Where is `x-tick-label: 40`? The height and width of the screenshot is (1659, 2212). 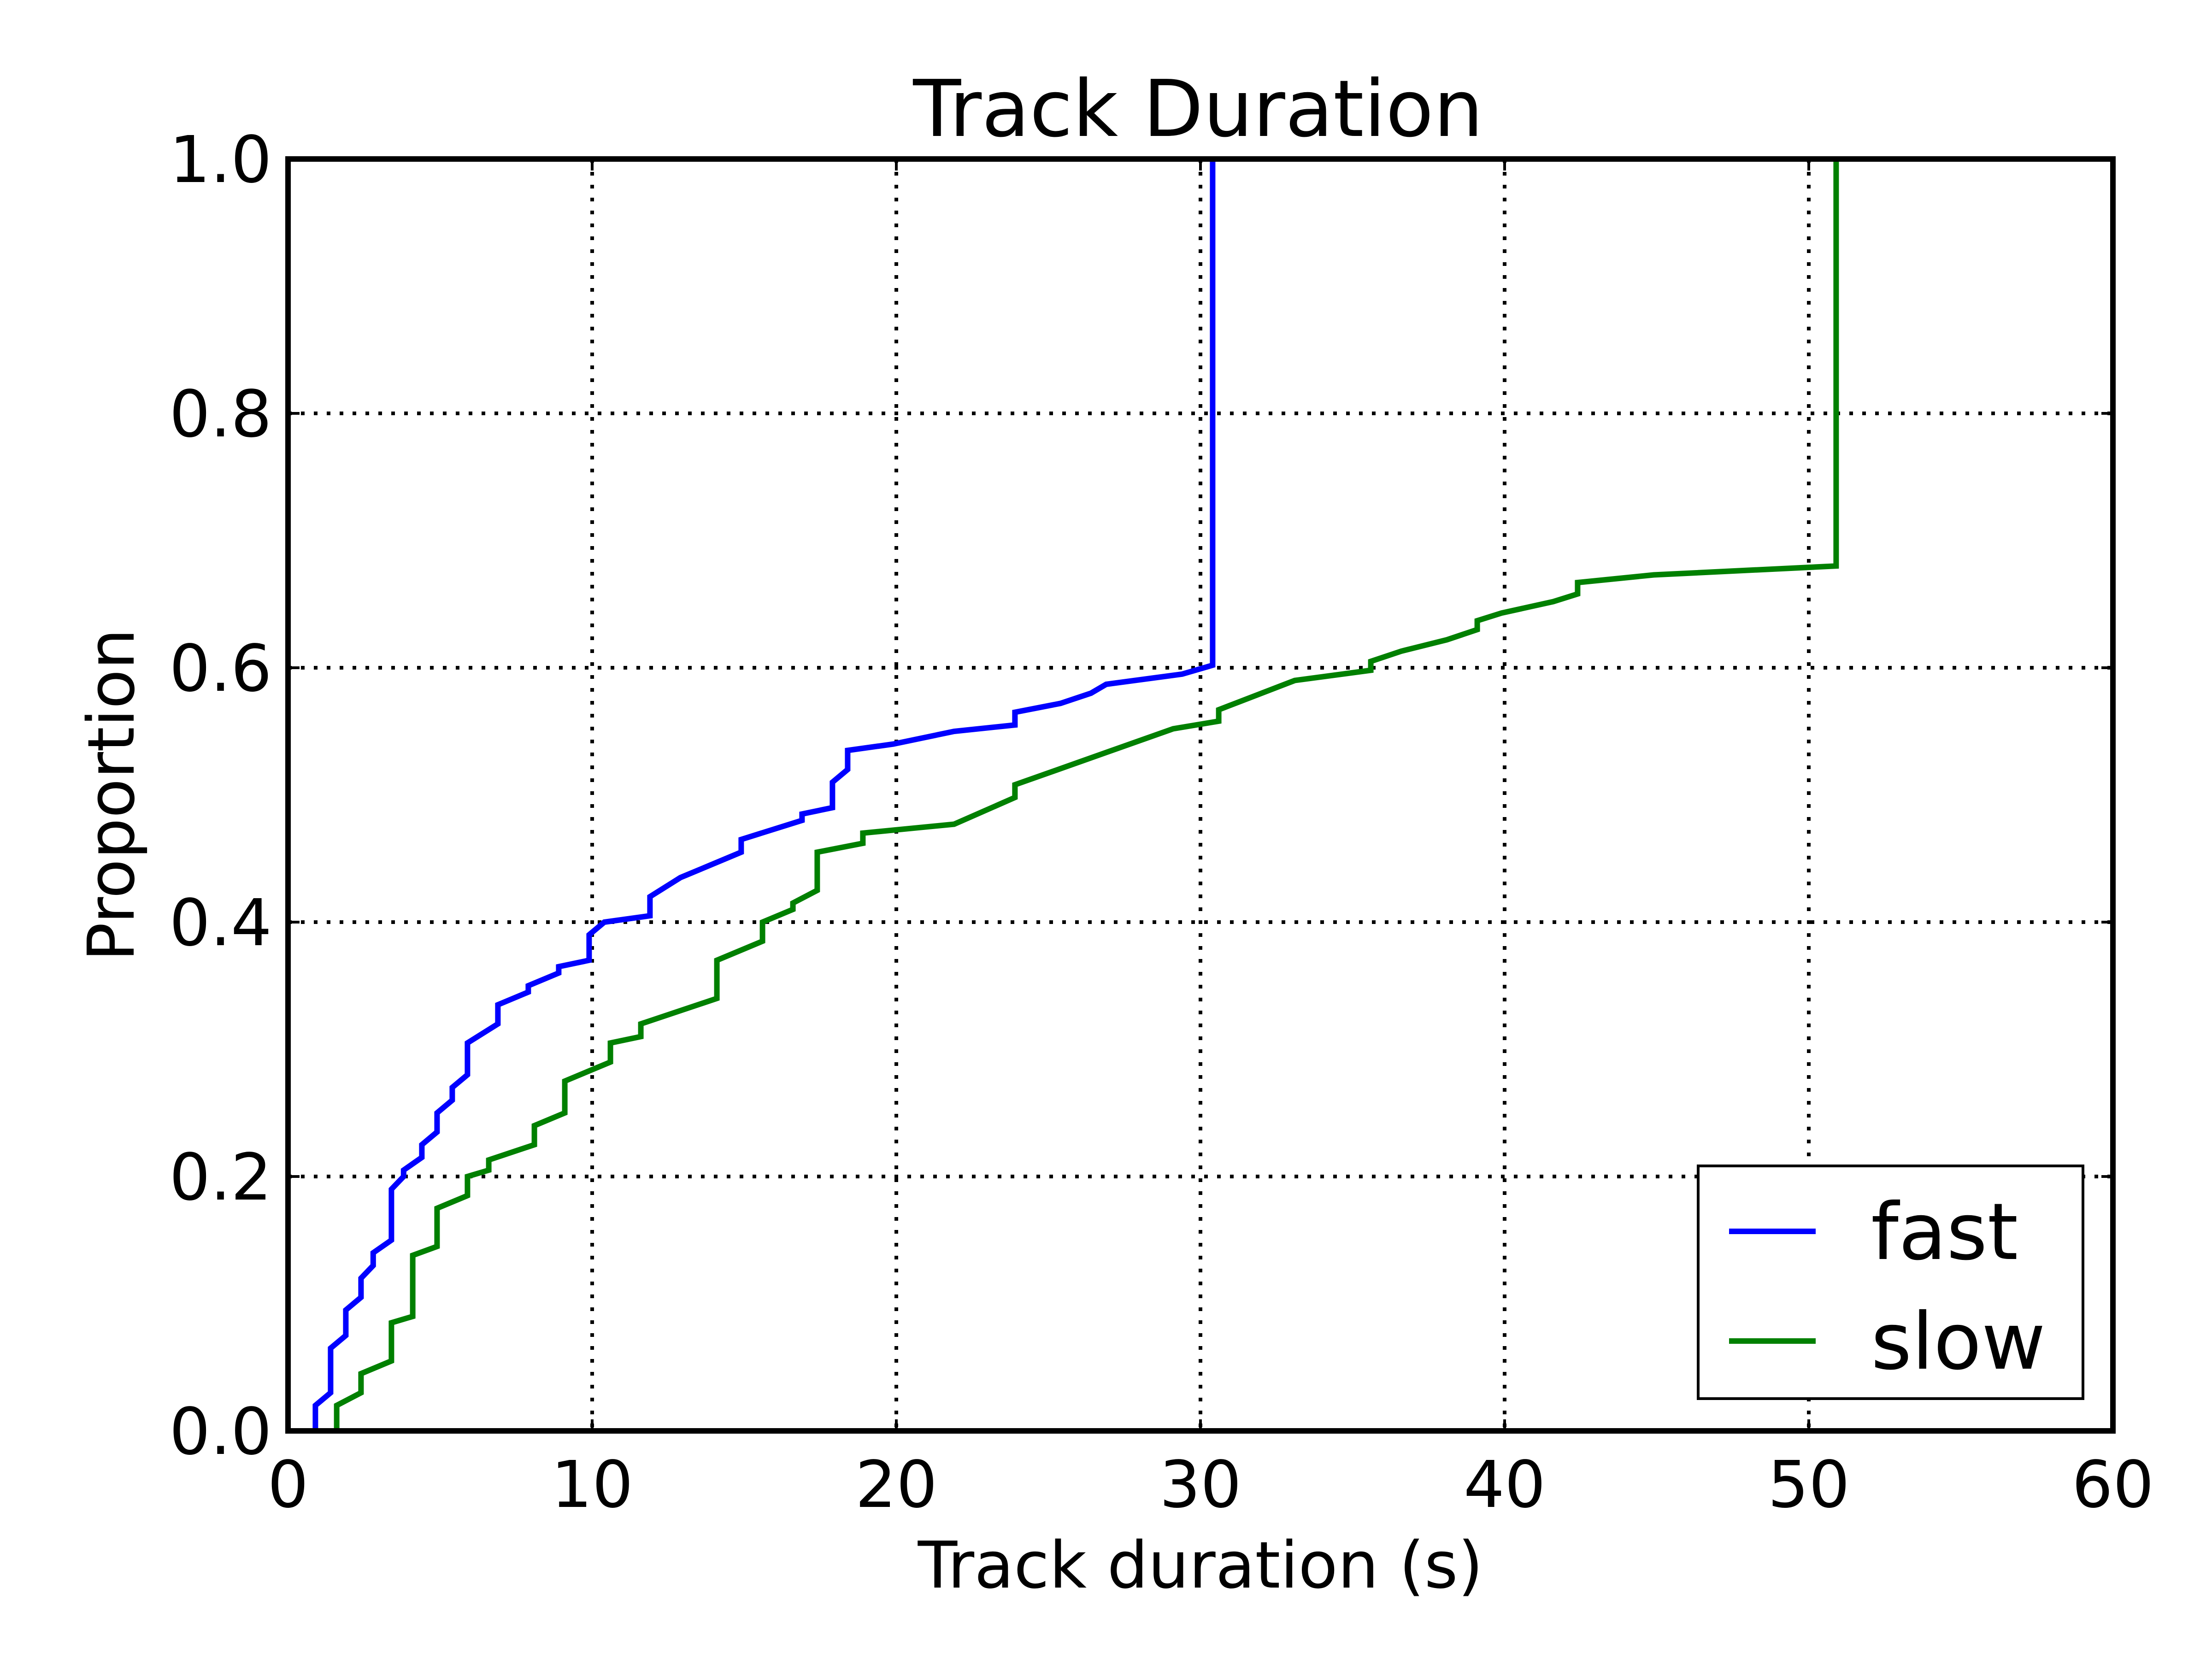 x-tick-label: 40 is located at coordinates (1505, 1485).